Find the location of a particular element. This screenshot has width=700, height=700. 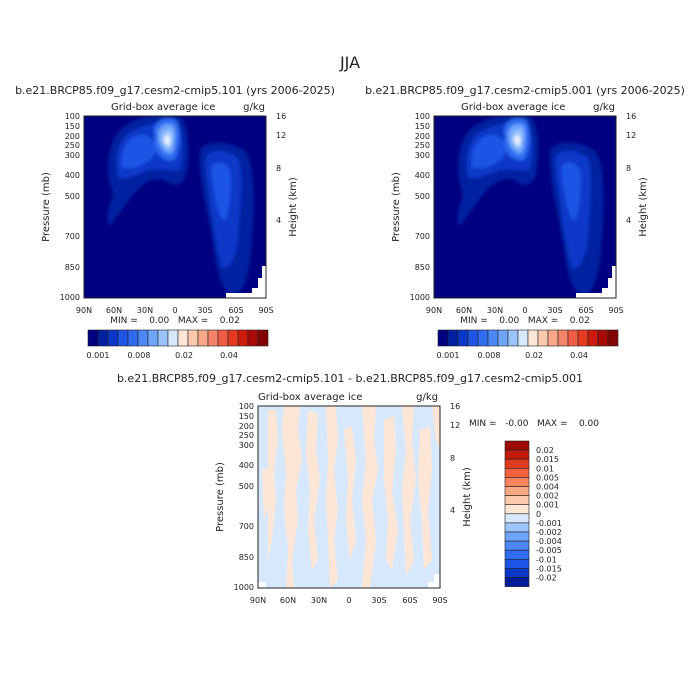

colorbar-label: 0.002 is located at coordinates (547, 496).